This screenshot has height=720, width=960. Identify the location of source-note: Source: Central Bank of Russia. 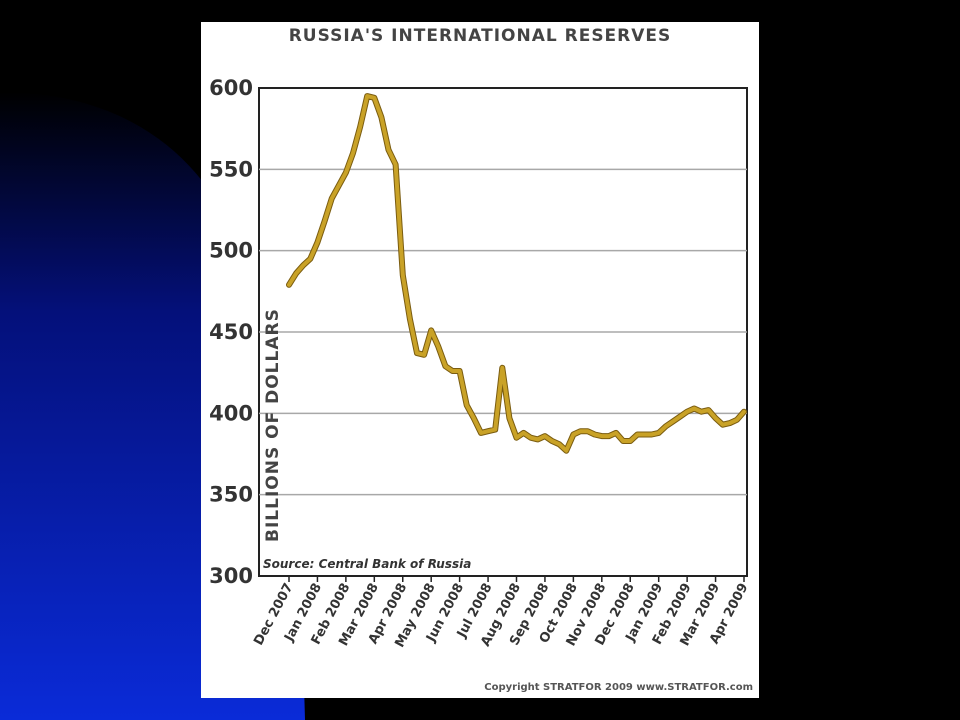
(367, 564).